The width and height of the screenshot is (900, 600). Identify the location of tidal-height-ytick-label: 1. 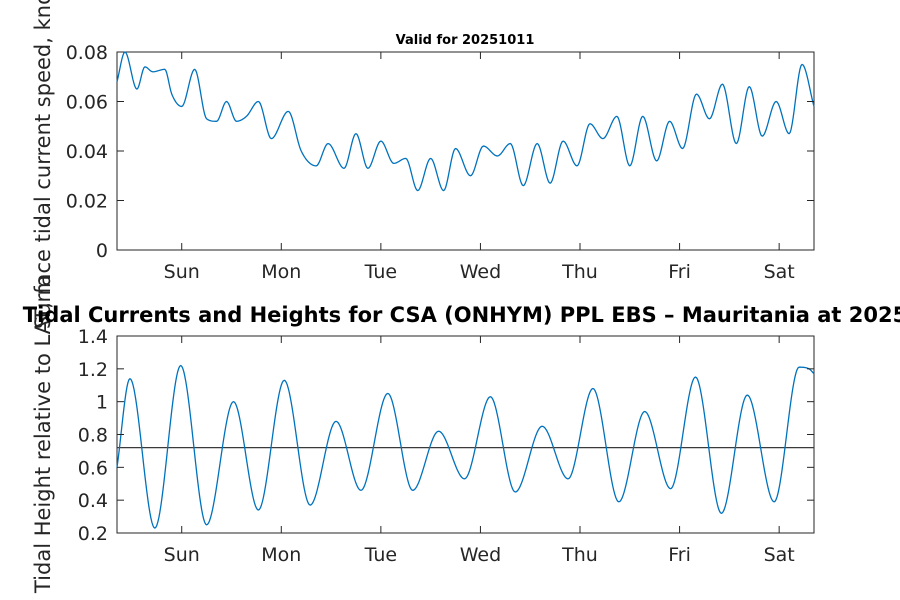
(102, 403).